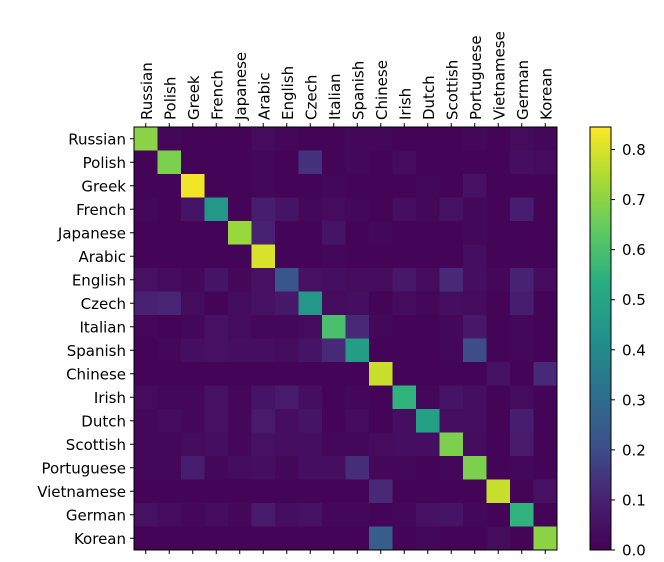 This screenshot has height=562, width=664. Describe the element at coordinates (310, 515) in the screenshot. I see `heatmap-cell-german-czech` at that location.